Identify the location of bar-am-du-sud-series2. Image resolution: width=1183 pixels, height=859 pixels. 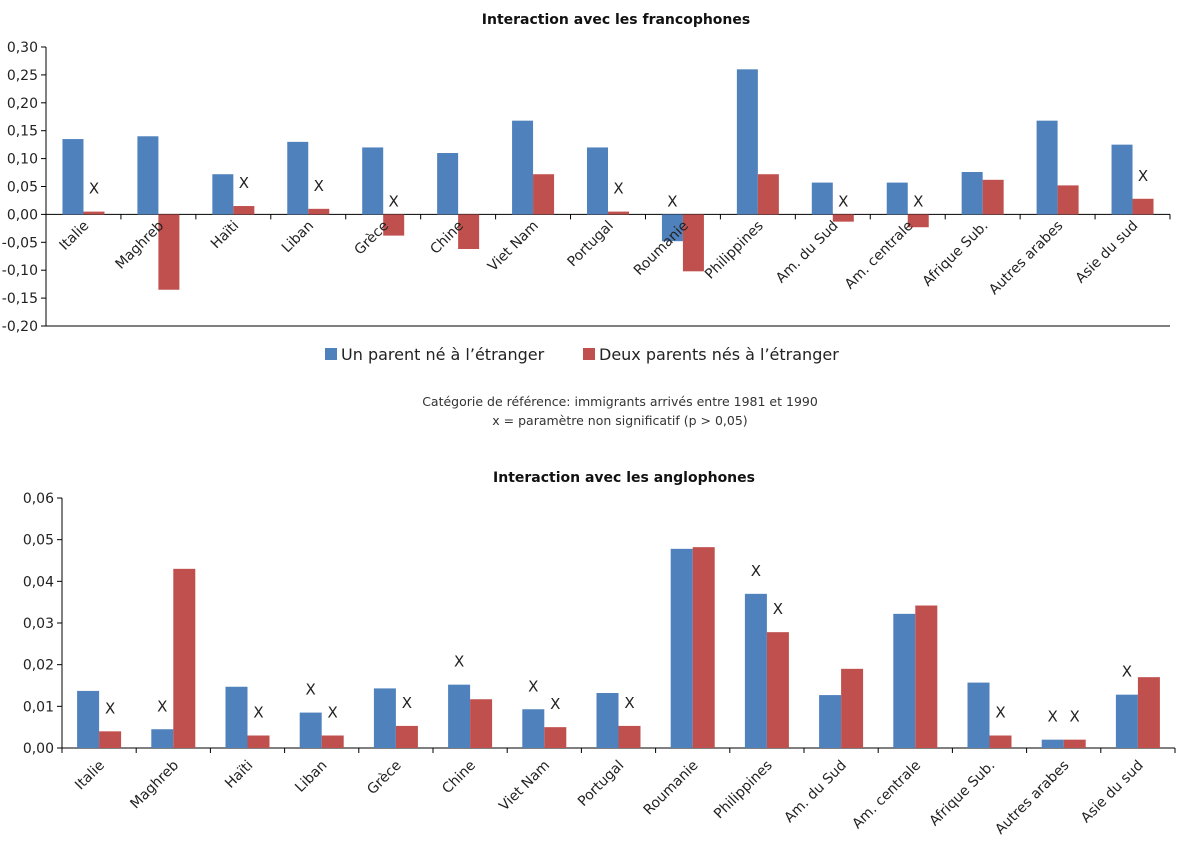
(852, 708).